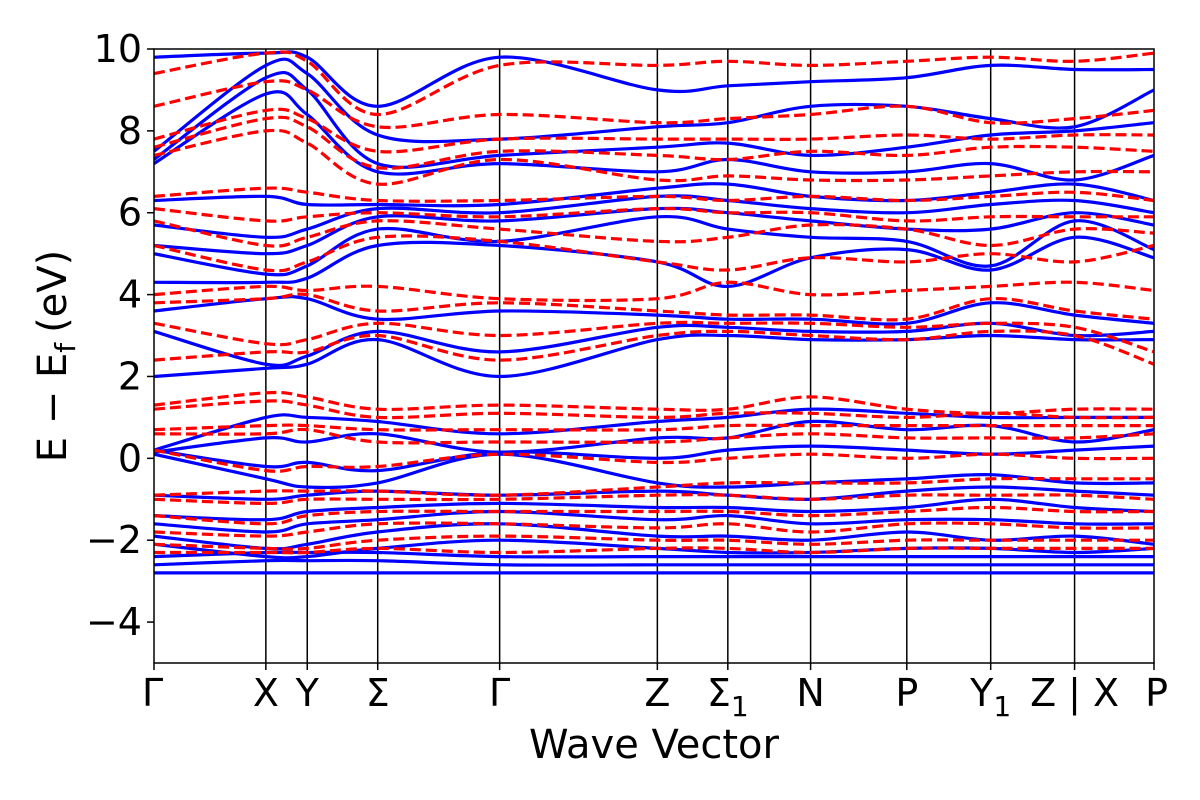  What do you see at coordinates (114, 540) in the screenshot?
I see `y-tick-label: −2` at bounding box center [114, 540].